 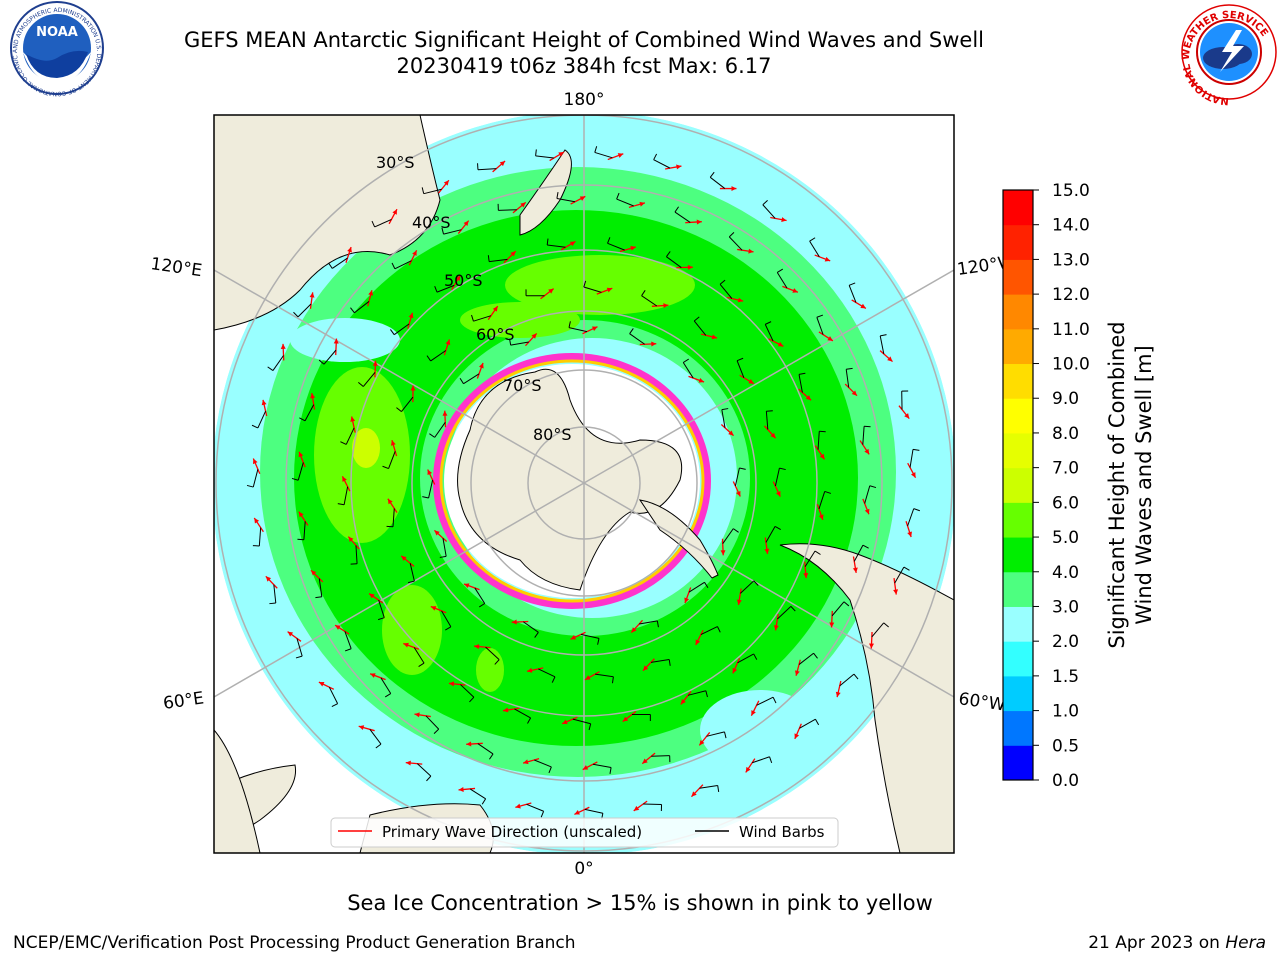 What do you see at coordinates (572, 481) in the screenshot?
I see `sea-ice-edge-pink` at bounding box center [572, 481].